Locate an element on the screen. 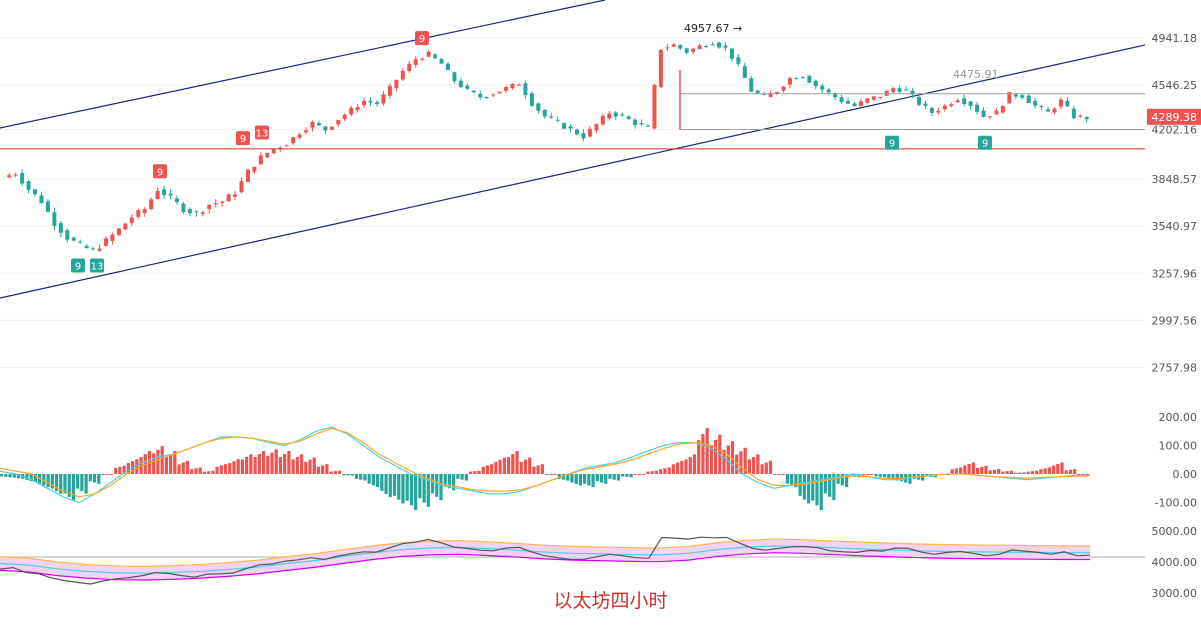 The height and width of the screenshot is (638, 1201). macd-pane is located at coordinates (545, 468).